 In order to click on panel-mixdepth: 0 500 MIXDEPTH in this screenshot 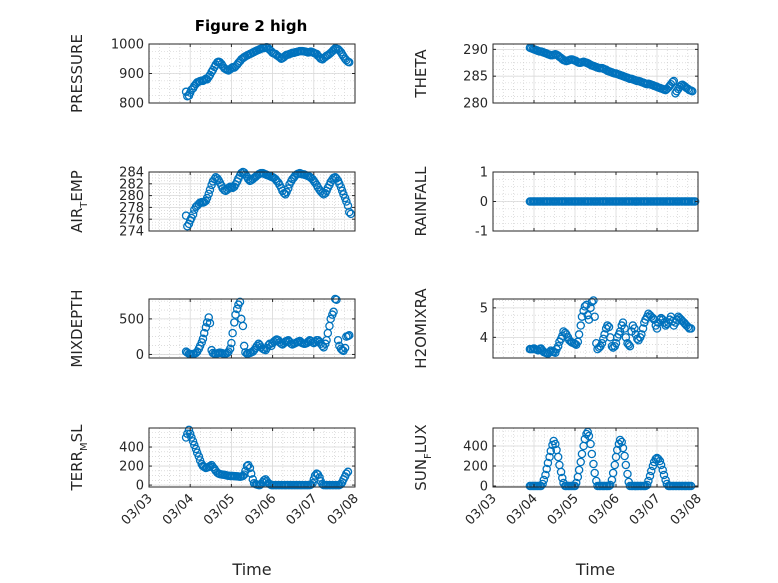, I will do `click(212, 328)`.